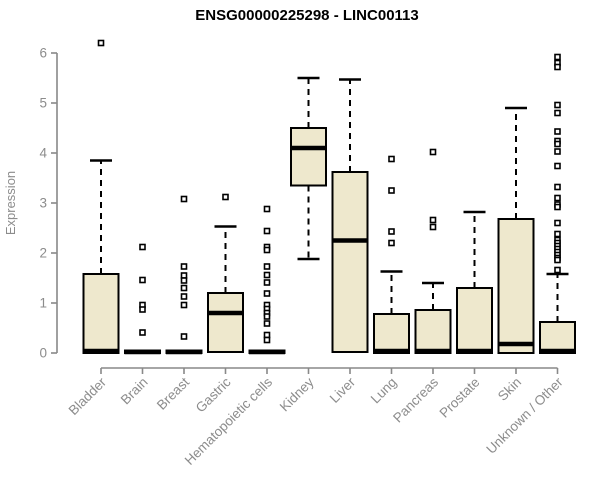 The image size is (600, 500). What do you see at coordinates (43, 153) in the screenshot?
I see `y-tick-label: 4` at bounding box center [43, 153].